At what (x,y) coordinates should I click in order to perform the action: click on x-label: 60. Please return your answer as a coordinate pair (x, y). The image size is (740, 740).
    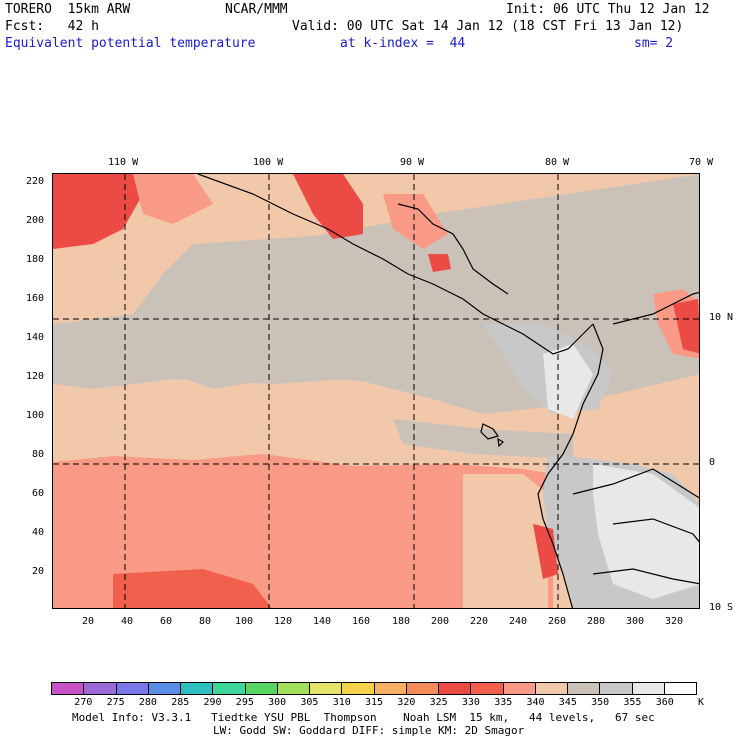
    Looking at the image, I should click on (166, 621).